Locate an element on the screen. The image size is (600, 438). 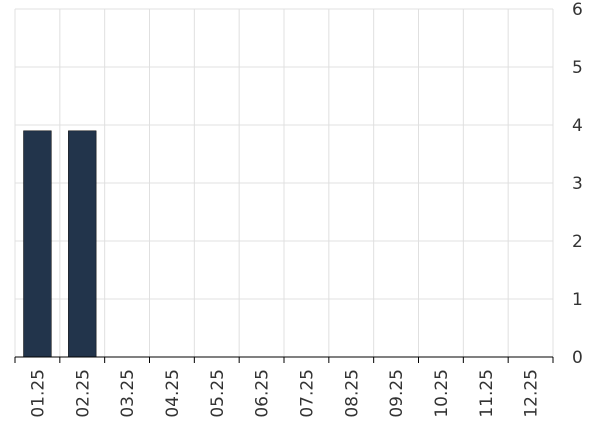
y-tick-label: 1 is located at coordinates (577, 300).